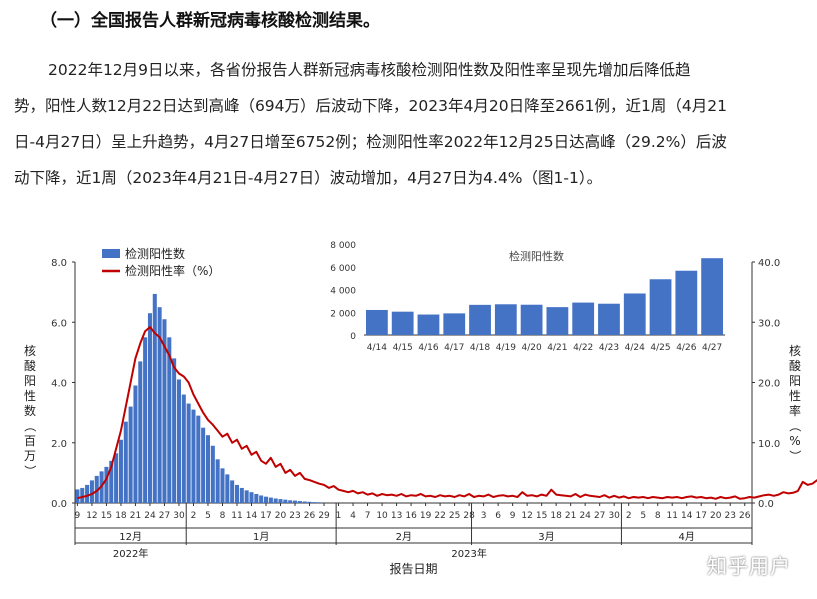  I want to click on inset-title: 检测阳性数, so click(536, 256).